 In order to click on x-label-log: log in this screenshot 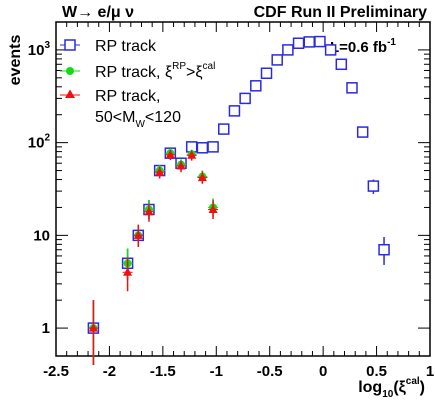, I will do `click(370, 387)`.